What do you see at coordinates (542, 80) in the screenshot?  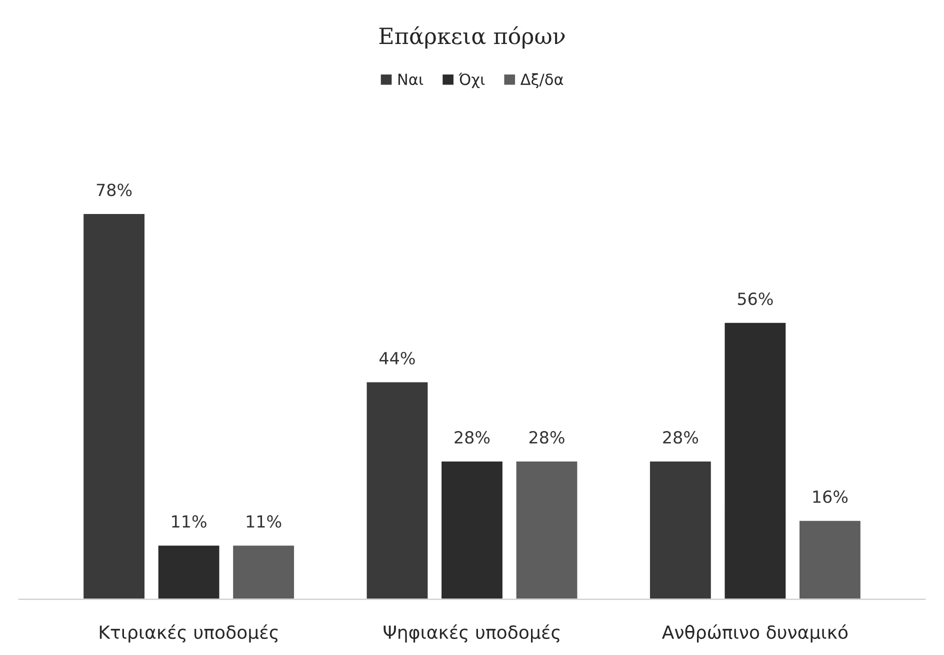 I see `legend-label: Δξ/δα` at bounding box center [542, 80].